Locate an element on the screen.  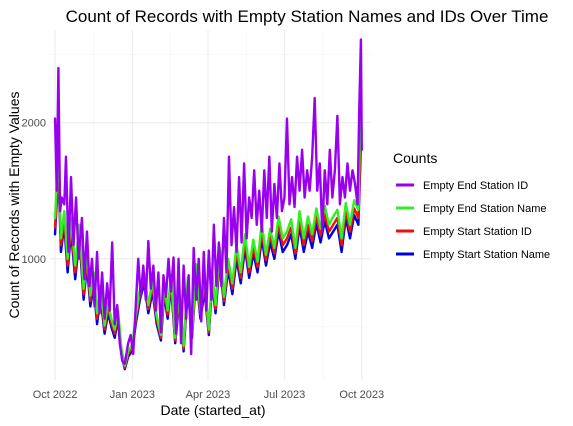
x-tick-label: Apr 2023 is located at coordinates (208, 395).